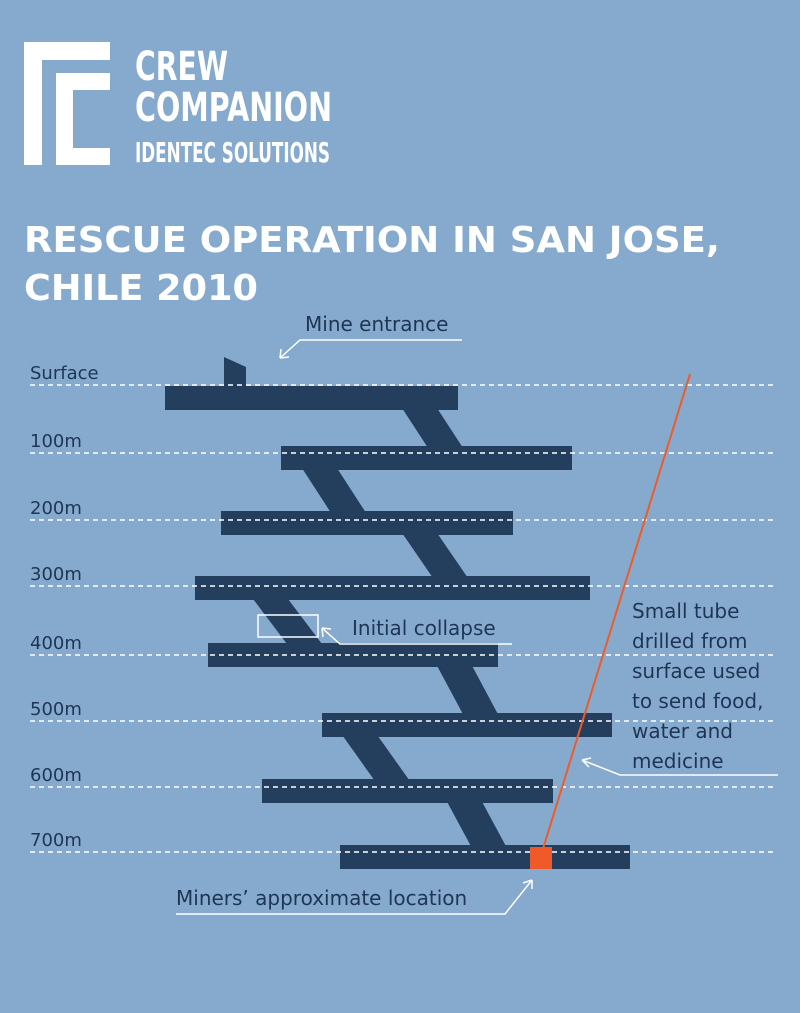  What do you see at coordinates (678, 761) in the screenshot?
I see `tube-note-line: medicine` at bounding box center [678, 761].